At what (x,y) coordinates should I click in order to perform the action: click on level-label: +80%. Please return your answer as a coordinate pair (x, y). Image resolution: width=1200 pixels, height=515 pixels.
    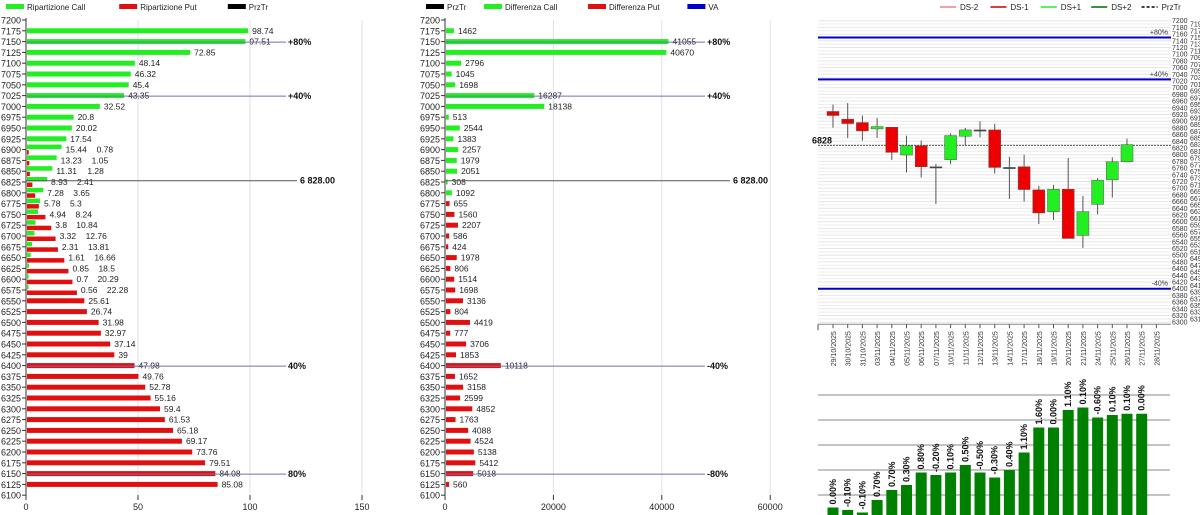
    Looking at the image, I should click on (718, 42).